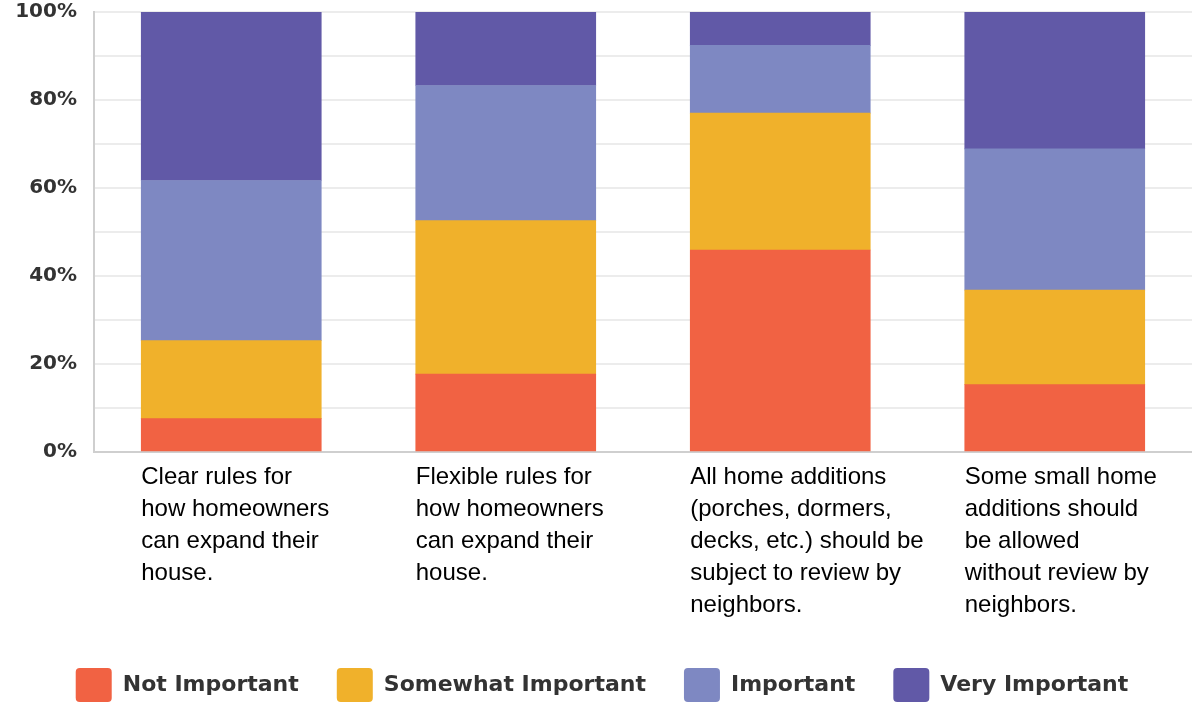  Describe the element at coordinates (53, 98) in the screenshot. I see `y-tick-label: 80%` at that location.